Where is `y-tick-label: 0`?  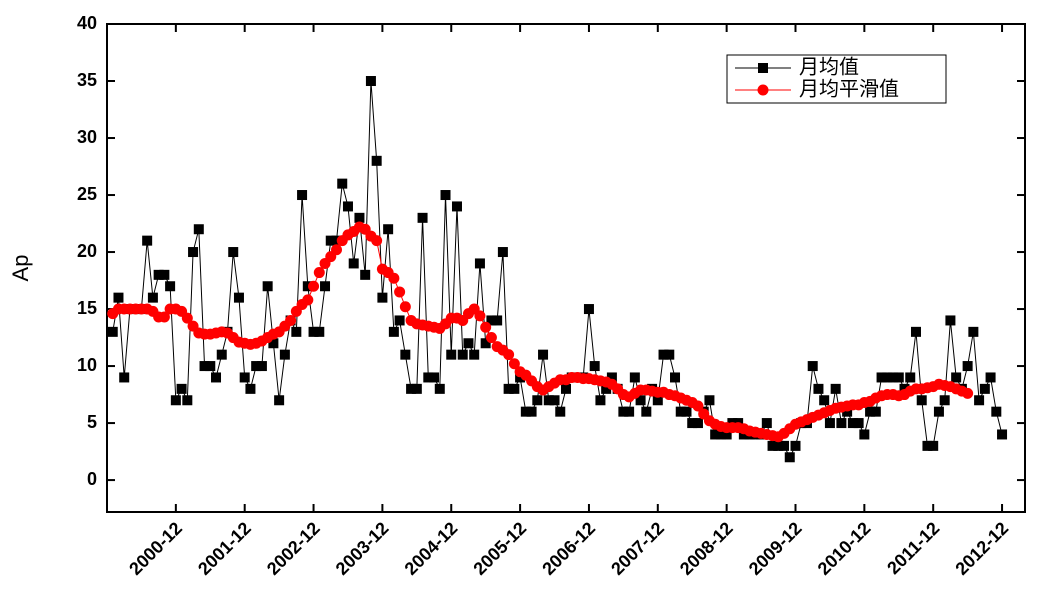 y-tick-label: 0 is located at coordinates (92, 479).